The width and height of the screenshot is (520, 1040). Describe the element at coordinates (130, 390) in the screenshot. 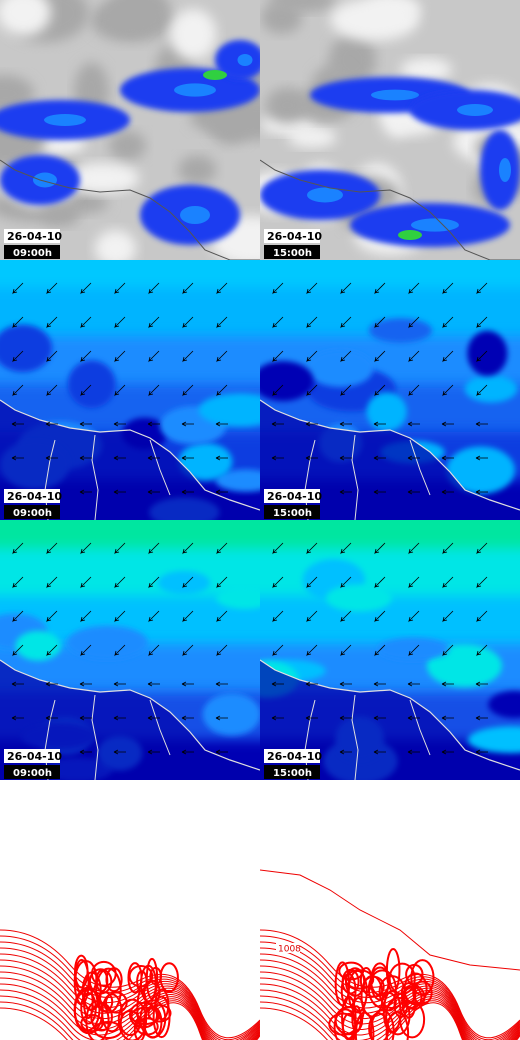

I see `map-panel: 26-04-10 09:00h` at that location.